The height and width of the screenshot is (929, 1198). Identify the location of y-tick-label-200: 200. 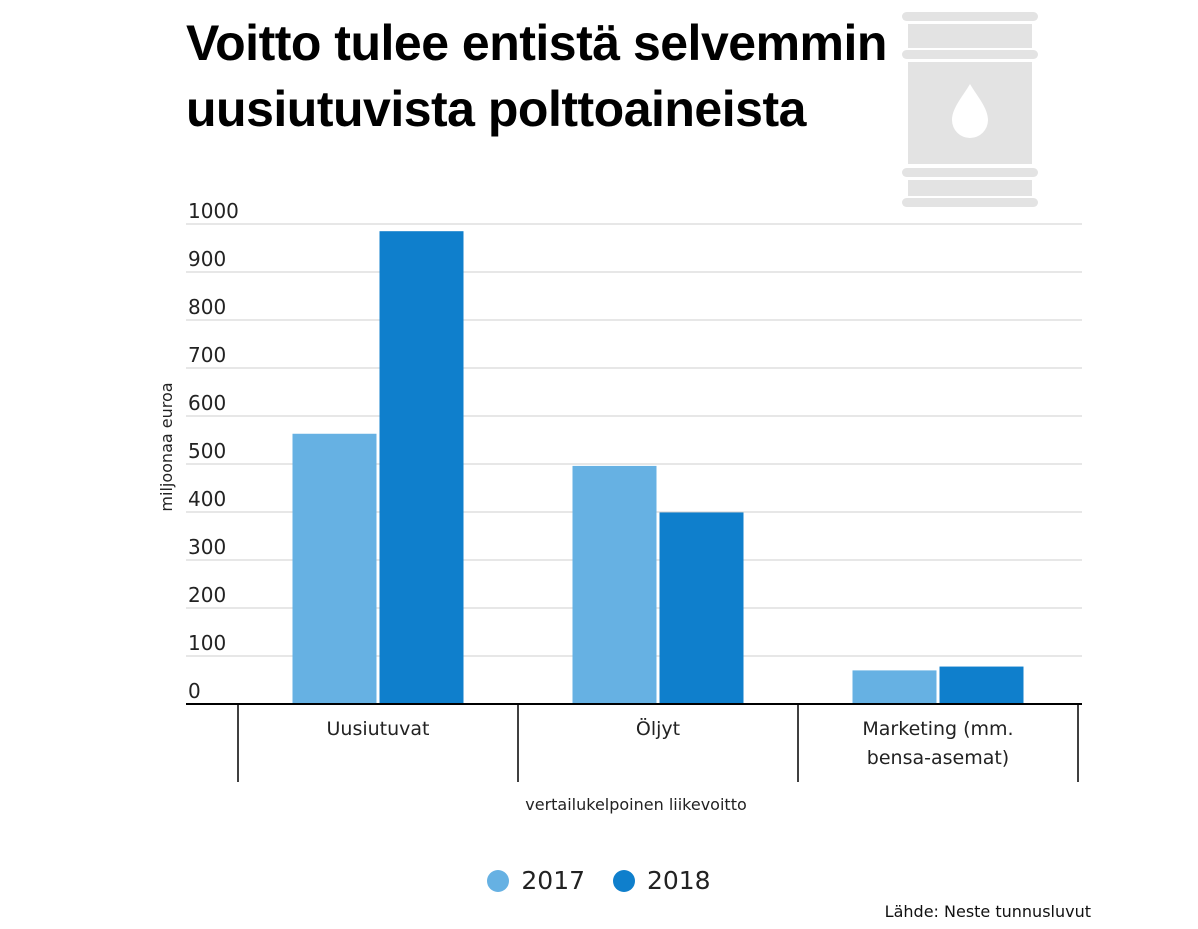
(207, 595).